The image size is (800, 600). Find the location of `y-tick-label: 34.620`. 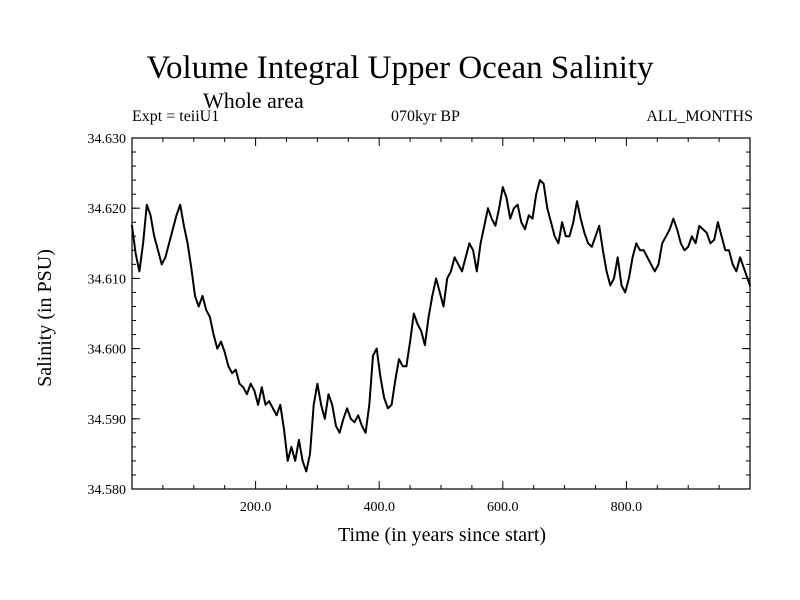

y-tick-label: 34.620 is located at coordinates (107, 209).